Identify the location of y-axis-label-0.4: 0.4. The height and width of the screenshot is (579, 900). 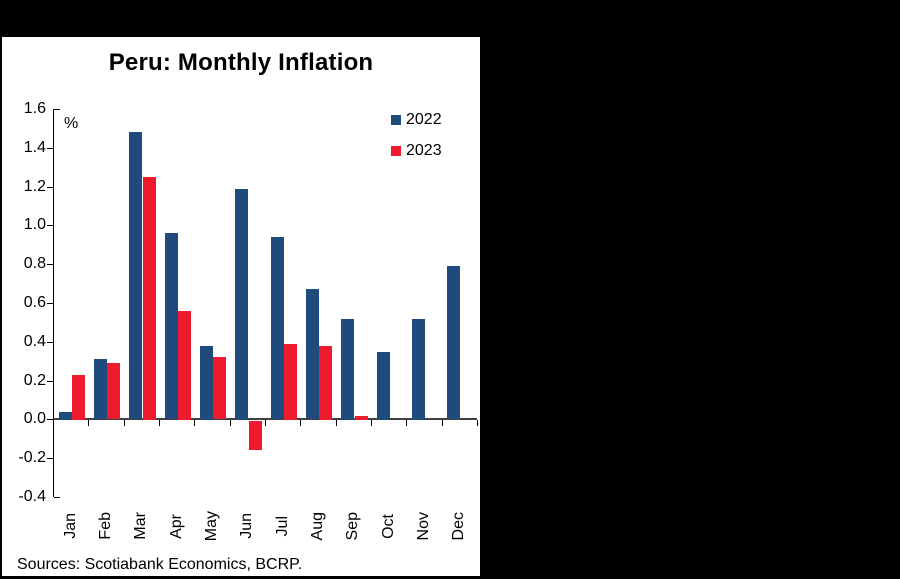
(34, 341).